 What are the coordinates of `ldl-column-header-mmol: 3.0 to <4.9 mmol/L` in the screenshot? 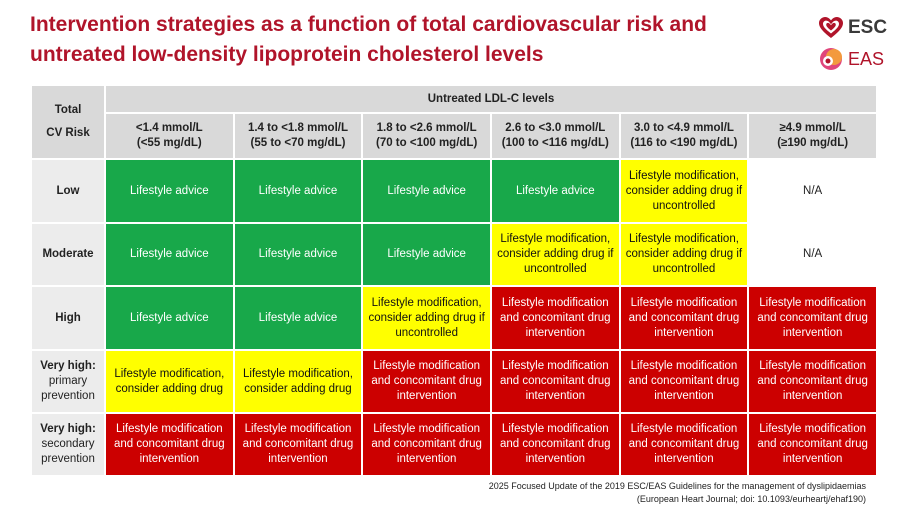 It's located at (683, 128).